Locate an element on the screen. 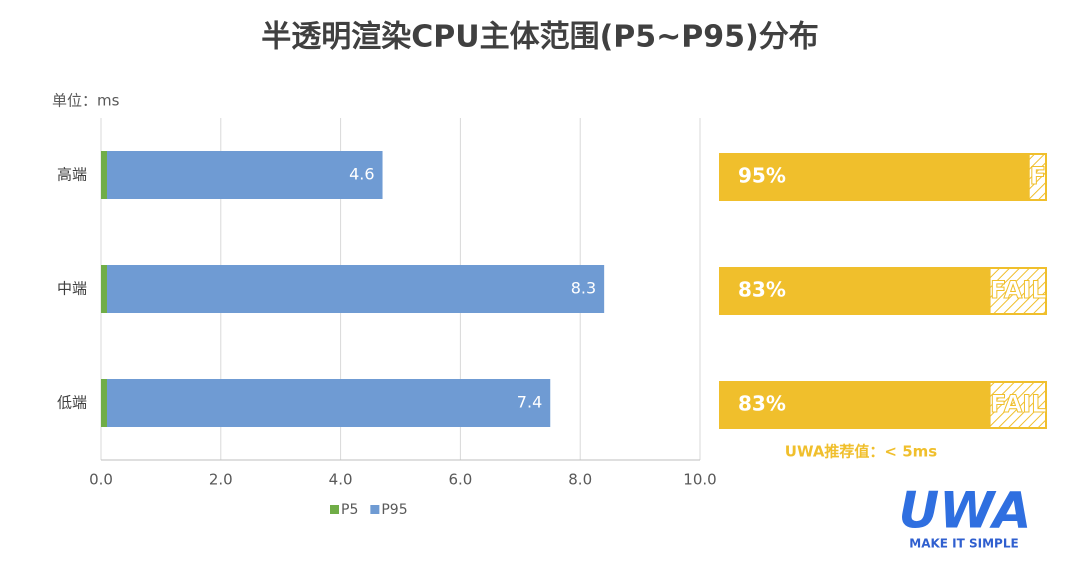  value-label: 8.3 is located at coordinates (583, 288).